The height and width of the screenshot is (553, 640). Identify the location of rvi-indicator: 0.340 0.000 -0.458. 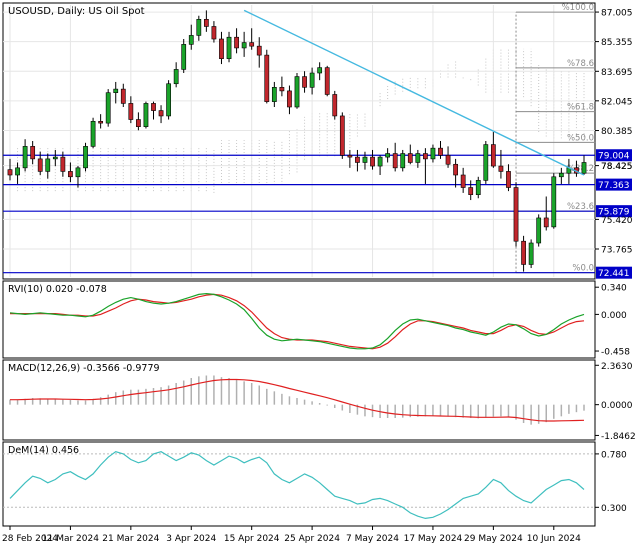
(319, 321).